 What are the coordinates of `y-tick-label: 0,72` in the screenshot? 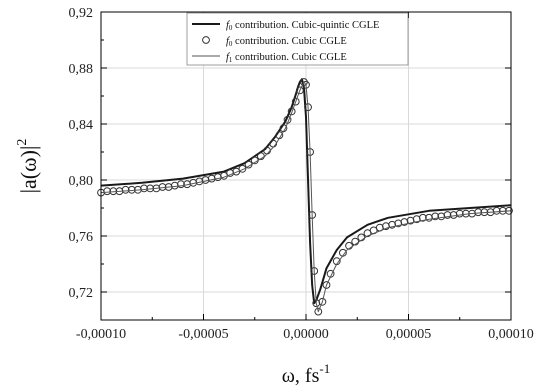 It's located at (81, 293).